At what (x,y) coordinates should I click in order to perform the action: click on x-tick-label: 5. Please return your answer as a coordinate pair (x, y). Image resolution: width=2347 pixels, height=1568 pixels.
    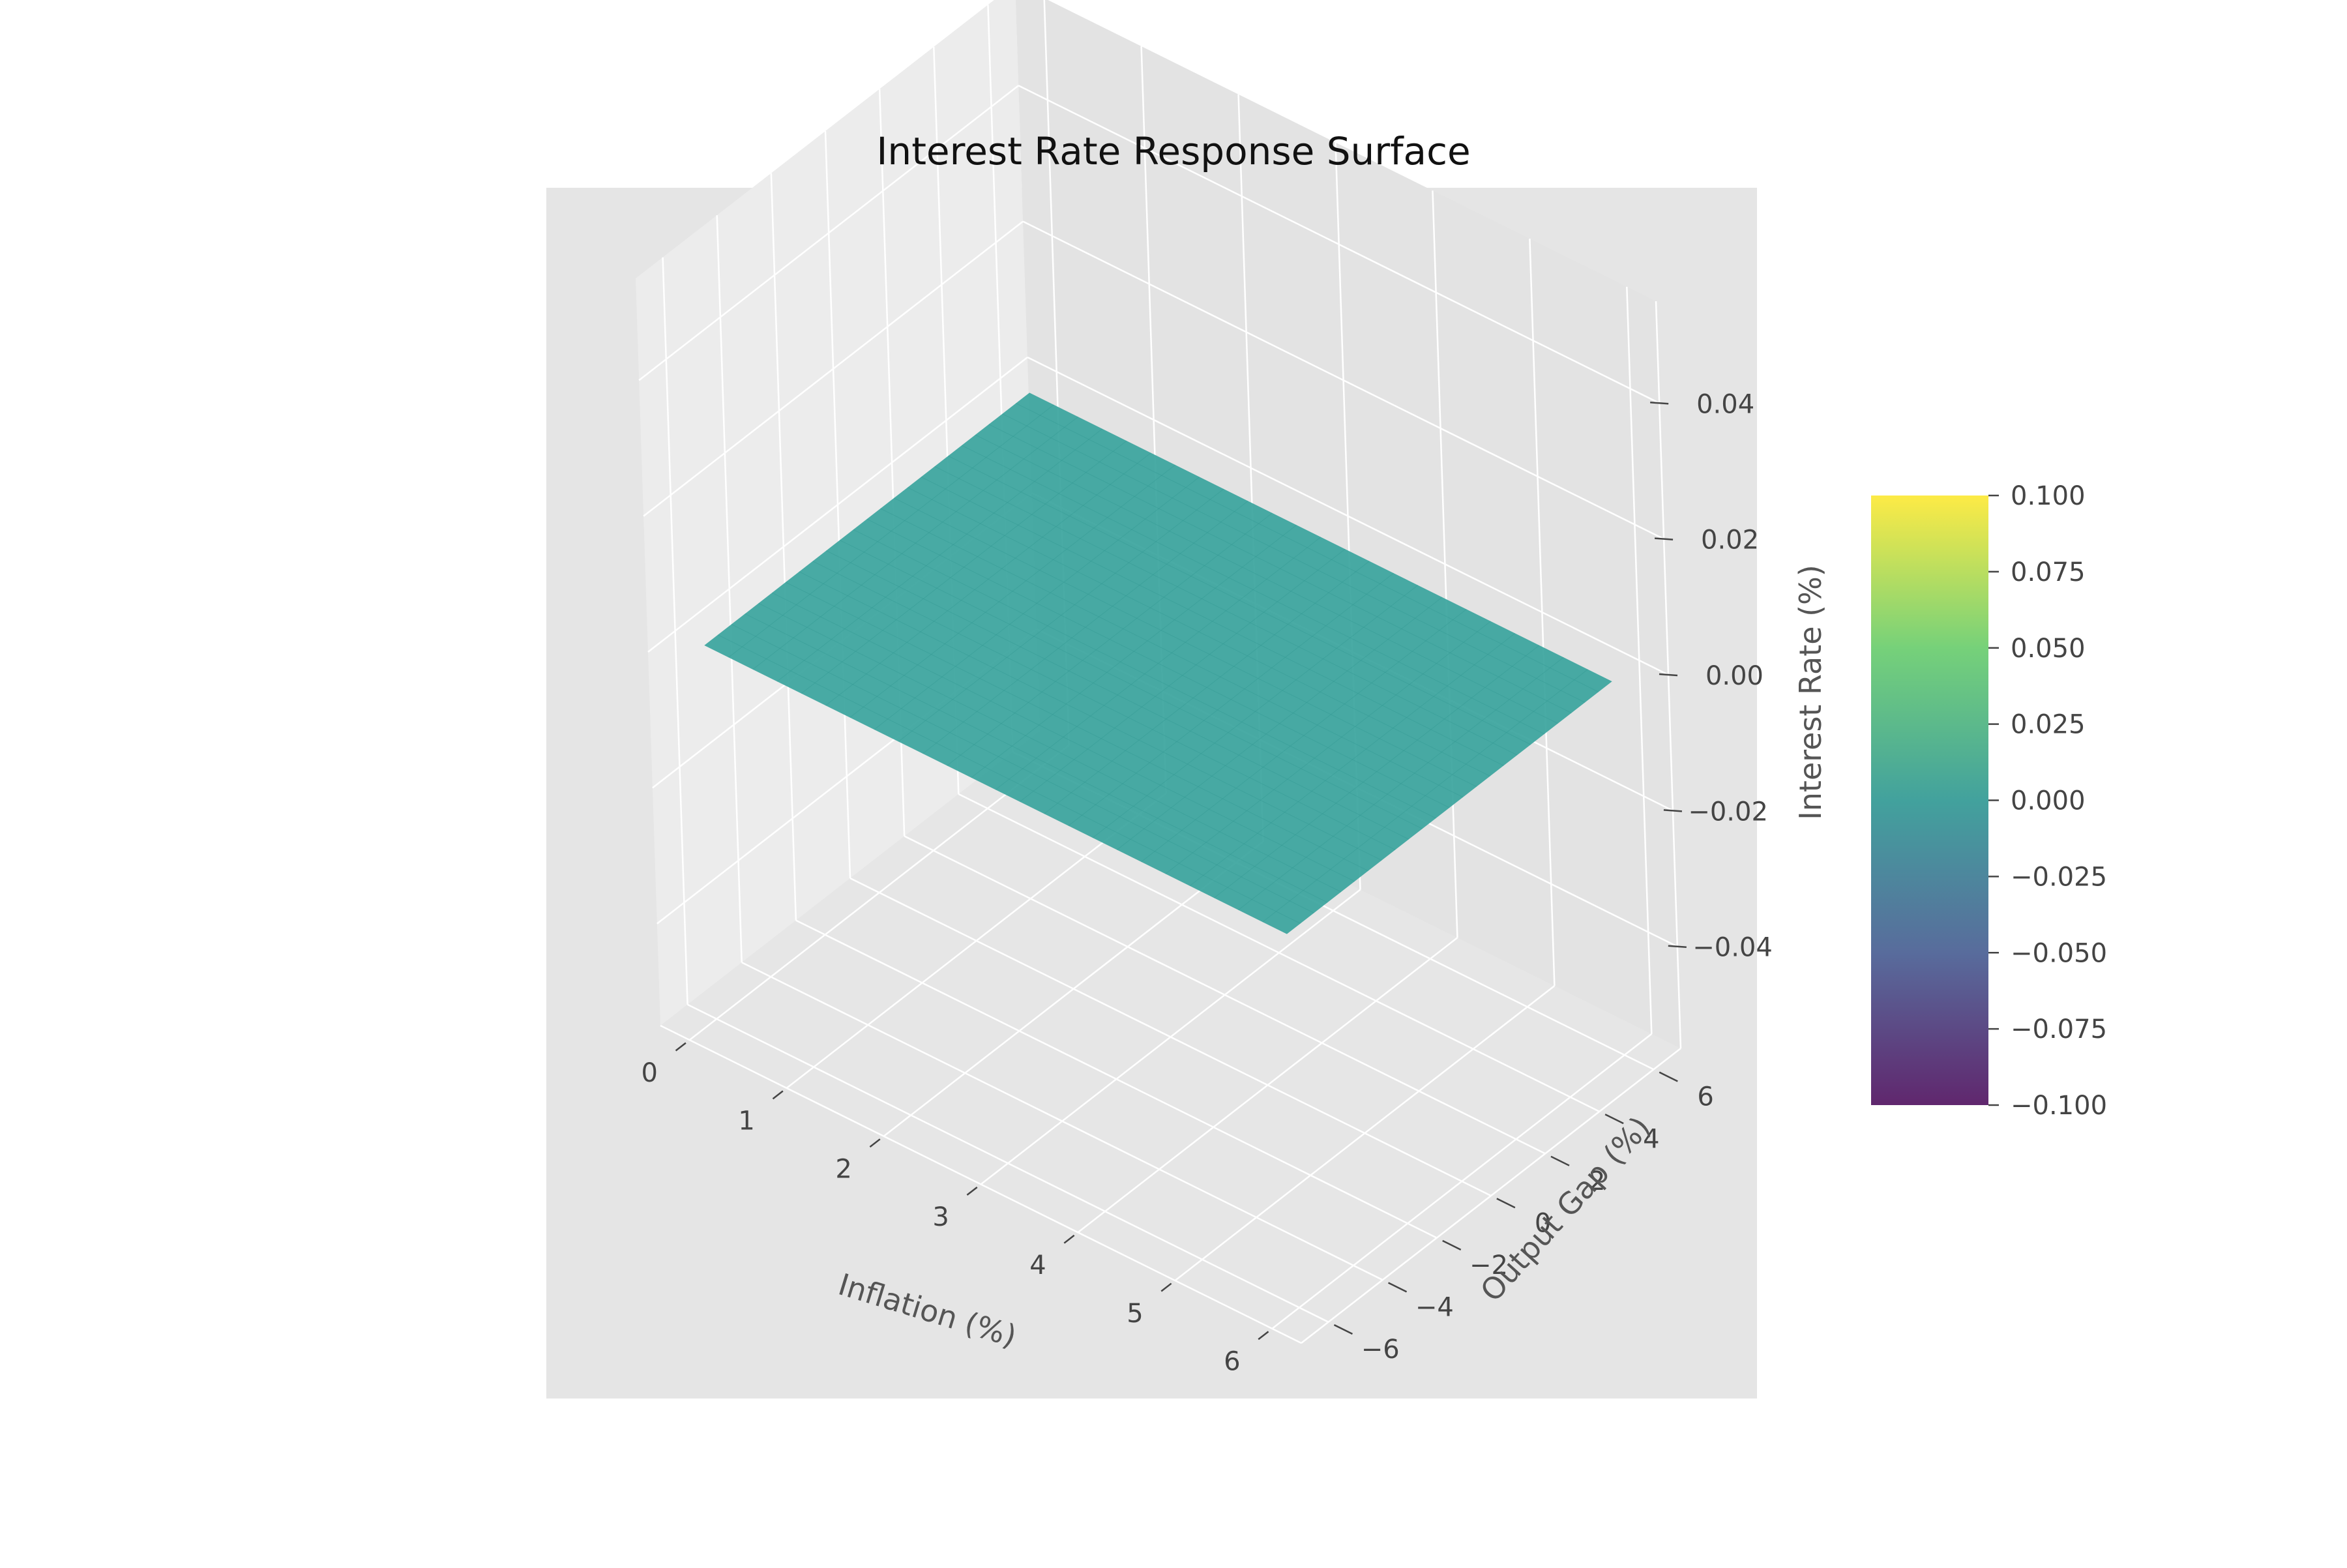
    Looking at the image, I should click on (1135, 1314).